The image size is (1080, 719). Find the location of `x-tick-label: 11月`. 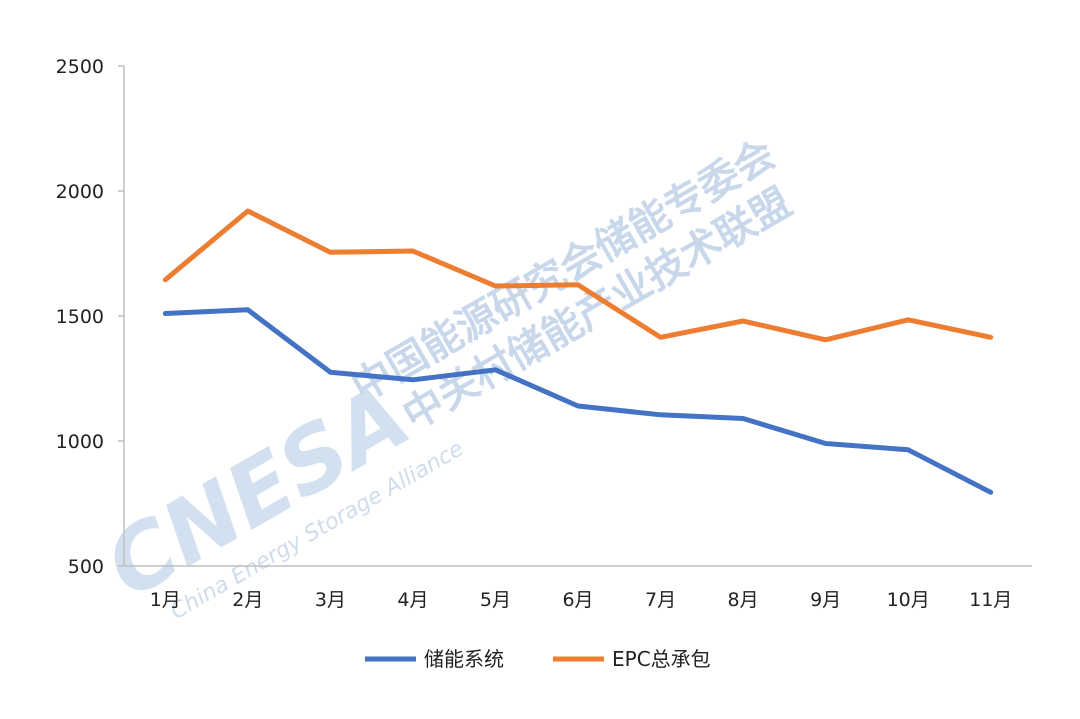

x-tick-label: 11月 is located at coordinates (990, 600).